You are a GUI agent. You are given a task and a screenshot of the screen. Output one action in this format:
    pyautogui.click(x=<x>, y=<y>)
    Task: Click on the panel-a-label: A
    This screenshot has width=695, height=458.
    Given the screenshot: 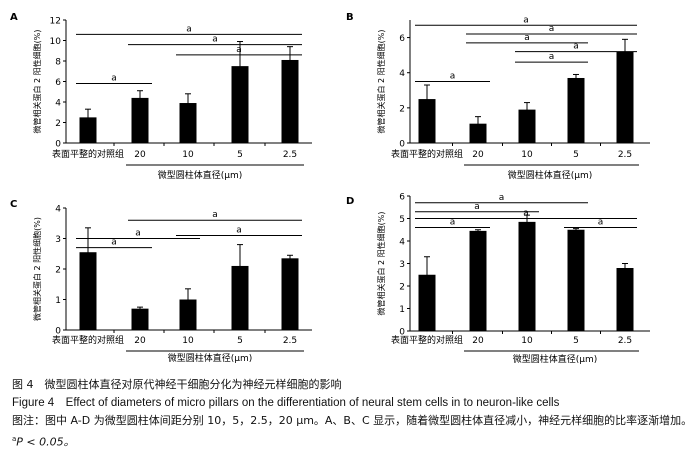 What is the action you would take?
    pyautogui.click(x=14, y=17)
    